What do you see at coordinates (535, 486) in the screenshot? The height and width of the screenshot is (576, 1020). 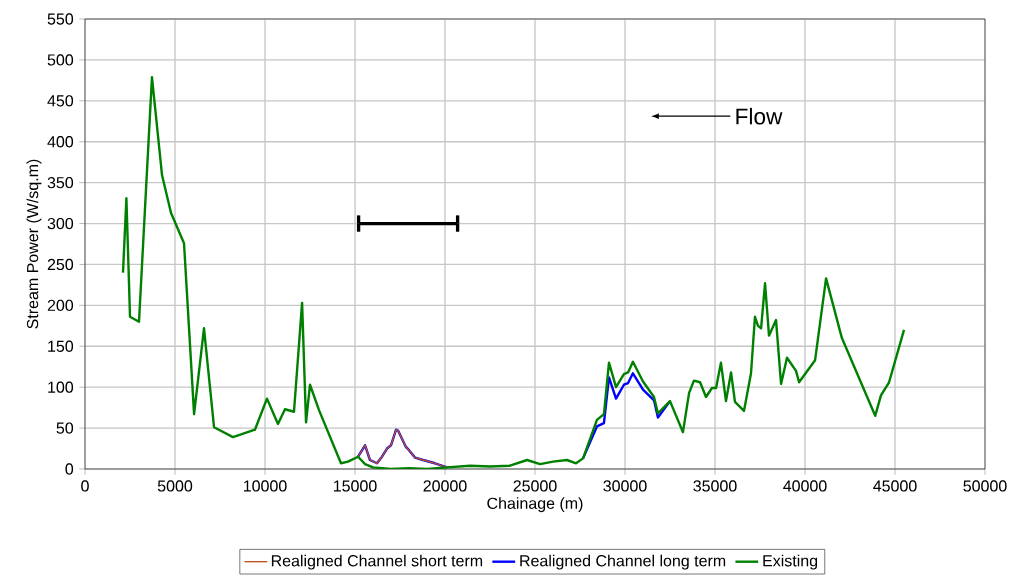 I see `x-tick-label: 25000` at bounding box center [535, 486].